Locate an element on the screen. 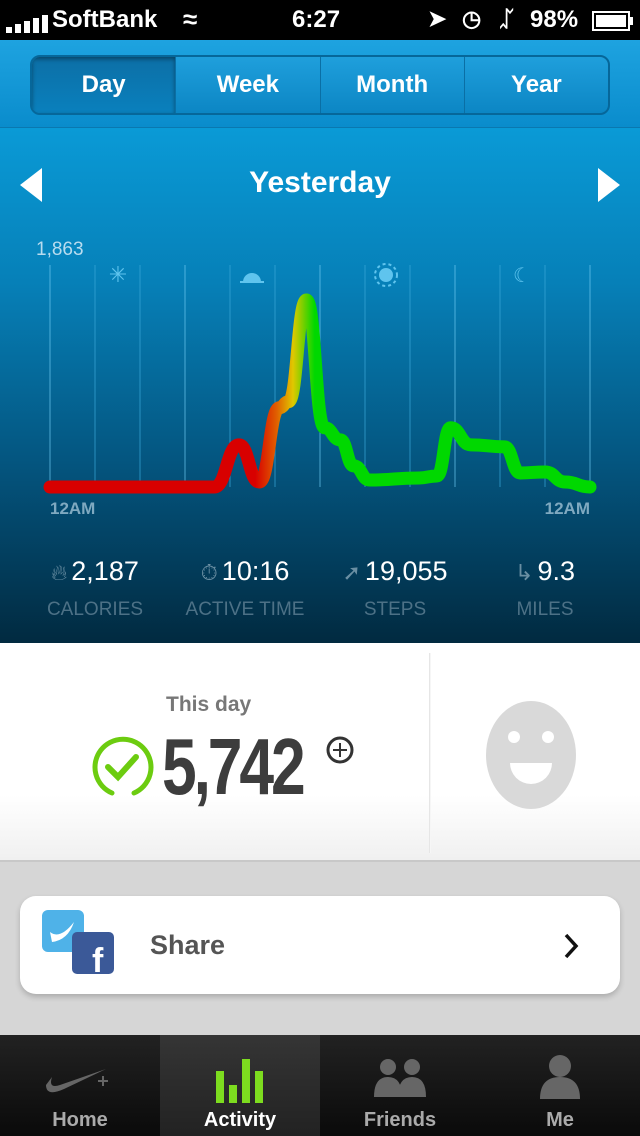 Image resolution: width=640 pixels, height=1136 pixels. segment-month: Month is located at coordinates (391, 85).